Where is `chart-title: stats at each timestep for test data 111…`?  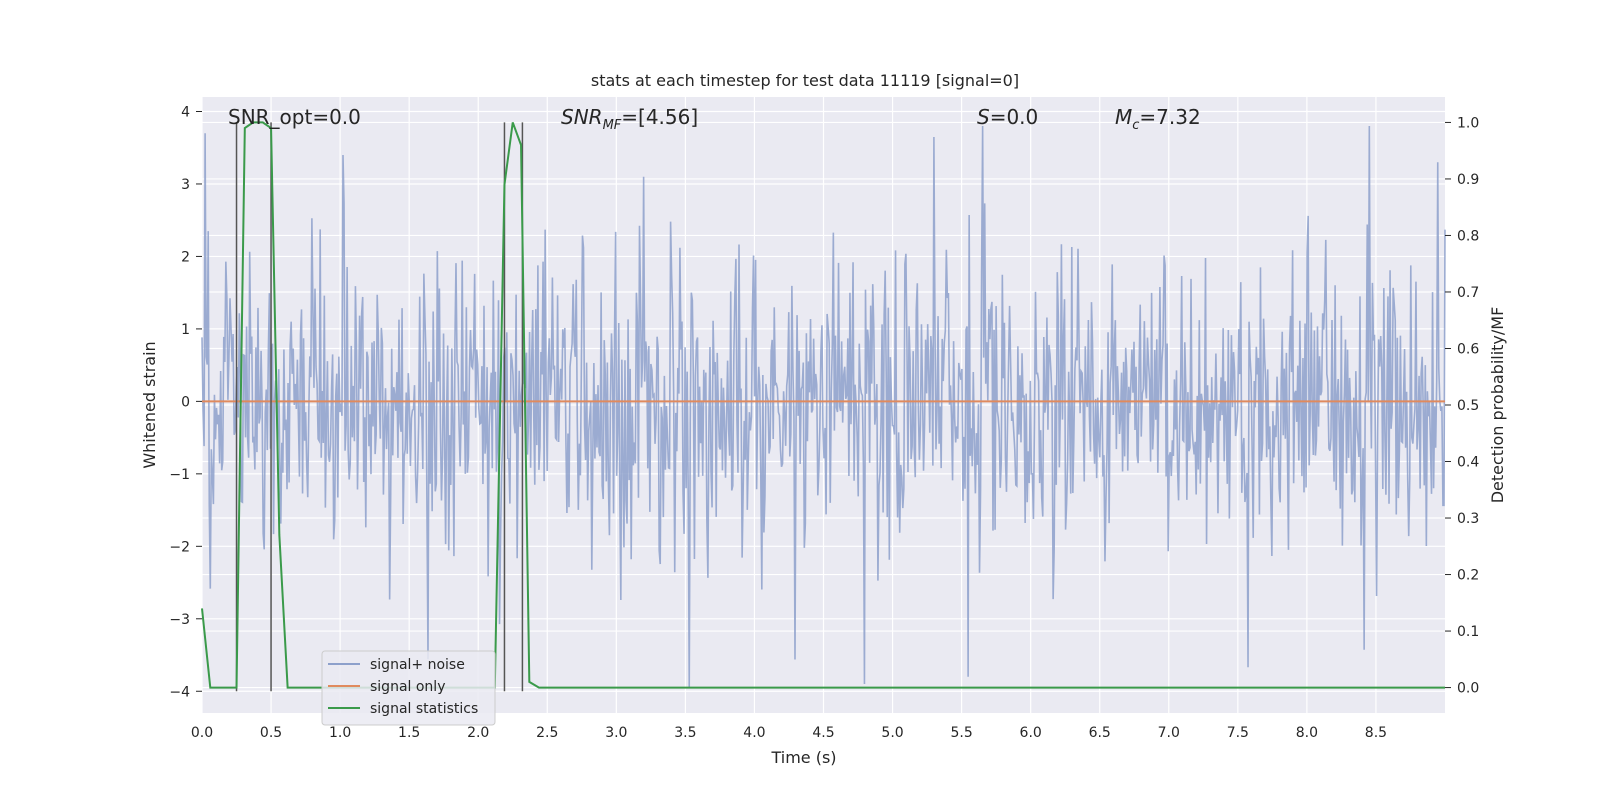
chart-title: stats at each timestep for test data 111… is located at coordinates (805, 80).